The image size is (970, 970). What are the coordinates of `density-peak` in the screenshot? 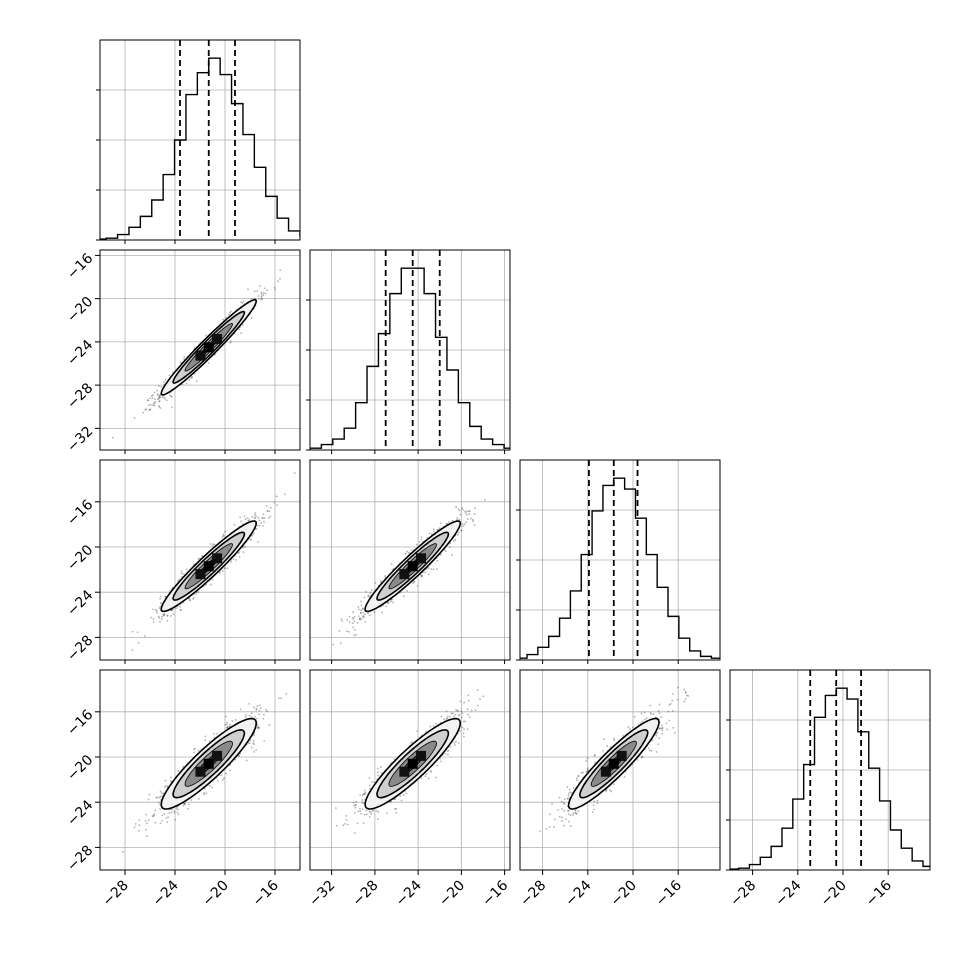 It's located at (209, 566).